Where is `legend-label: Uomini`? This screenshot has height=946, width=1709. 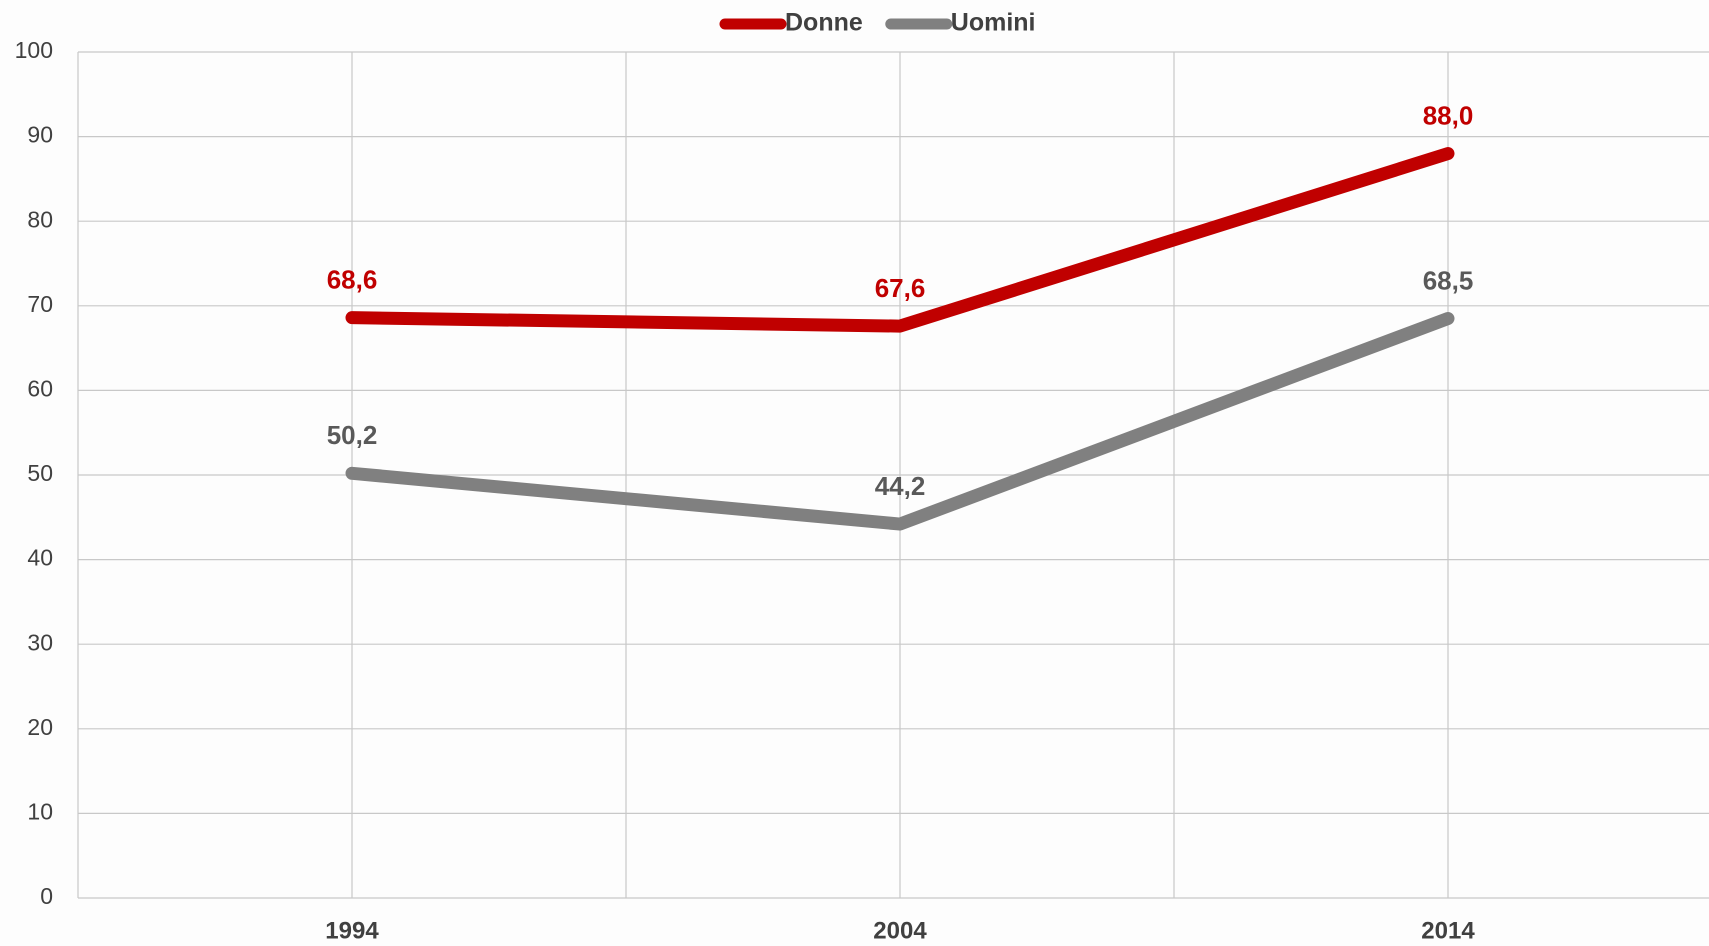
legend-label: Uomini is located at coordinates (993, 23).